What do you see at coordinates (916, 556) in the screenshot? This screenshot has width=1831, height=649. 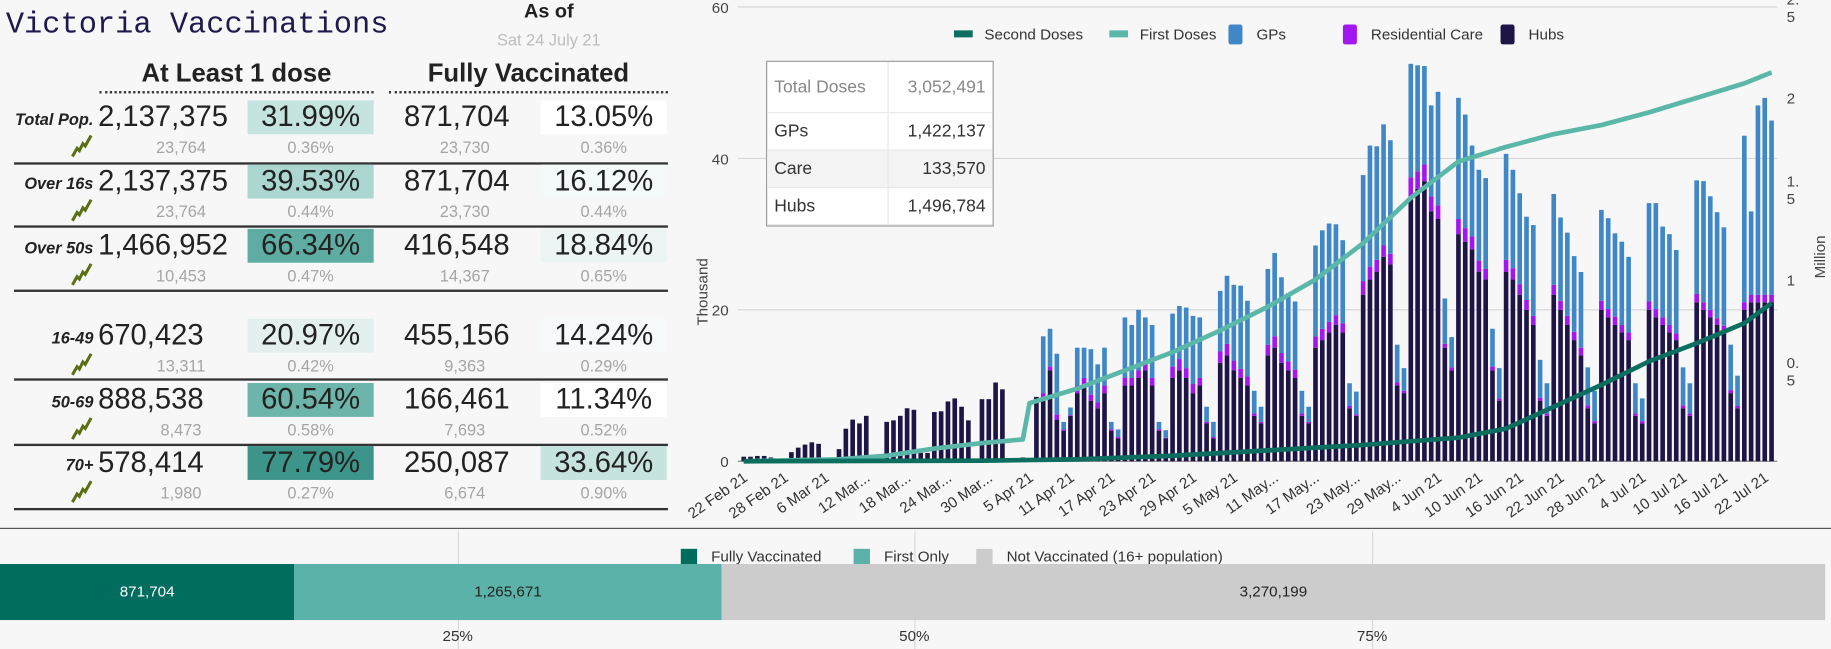 I see `legend-label: First Only` at bounding box center [916, 556].